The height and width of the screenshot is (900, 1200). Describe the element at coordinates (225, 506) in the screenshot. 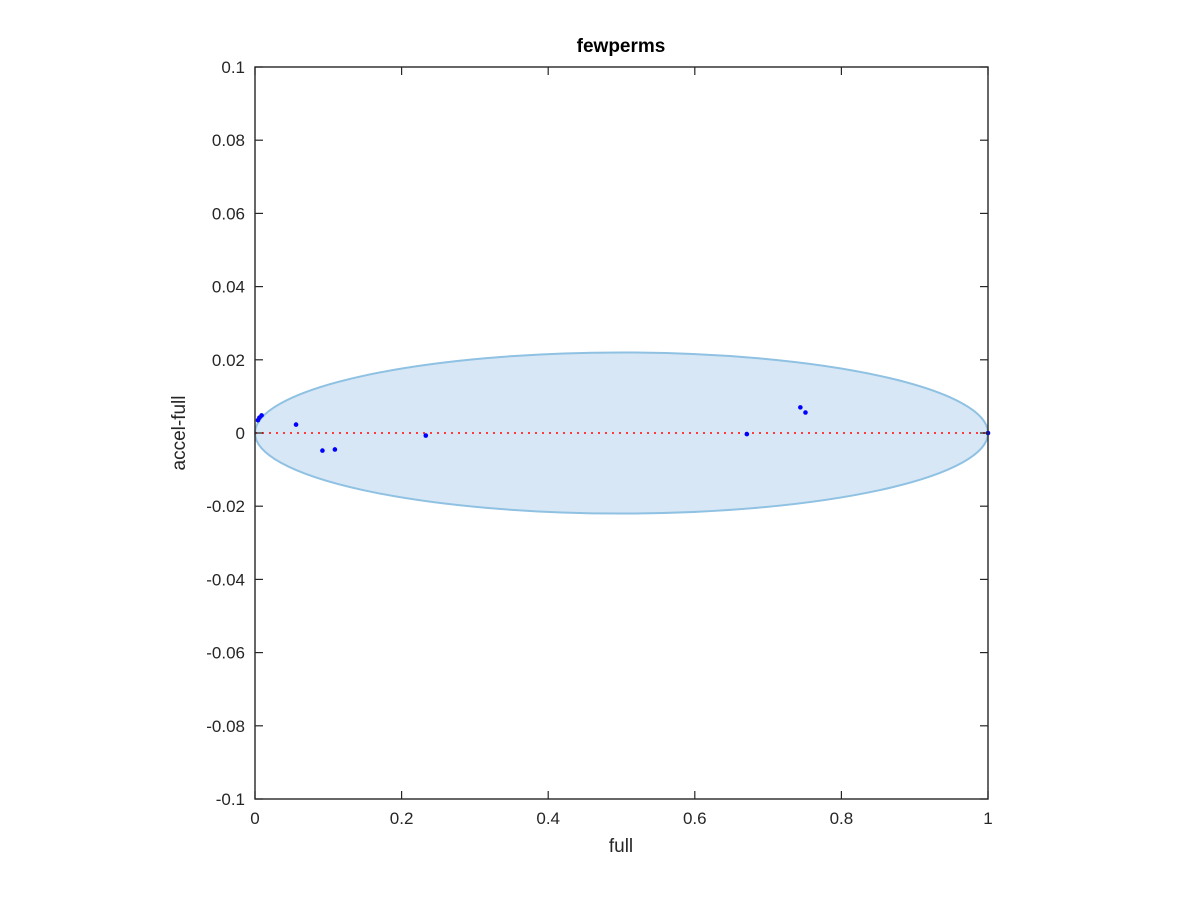

I see `y-tick-label: -0.02` at that location.